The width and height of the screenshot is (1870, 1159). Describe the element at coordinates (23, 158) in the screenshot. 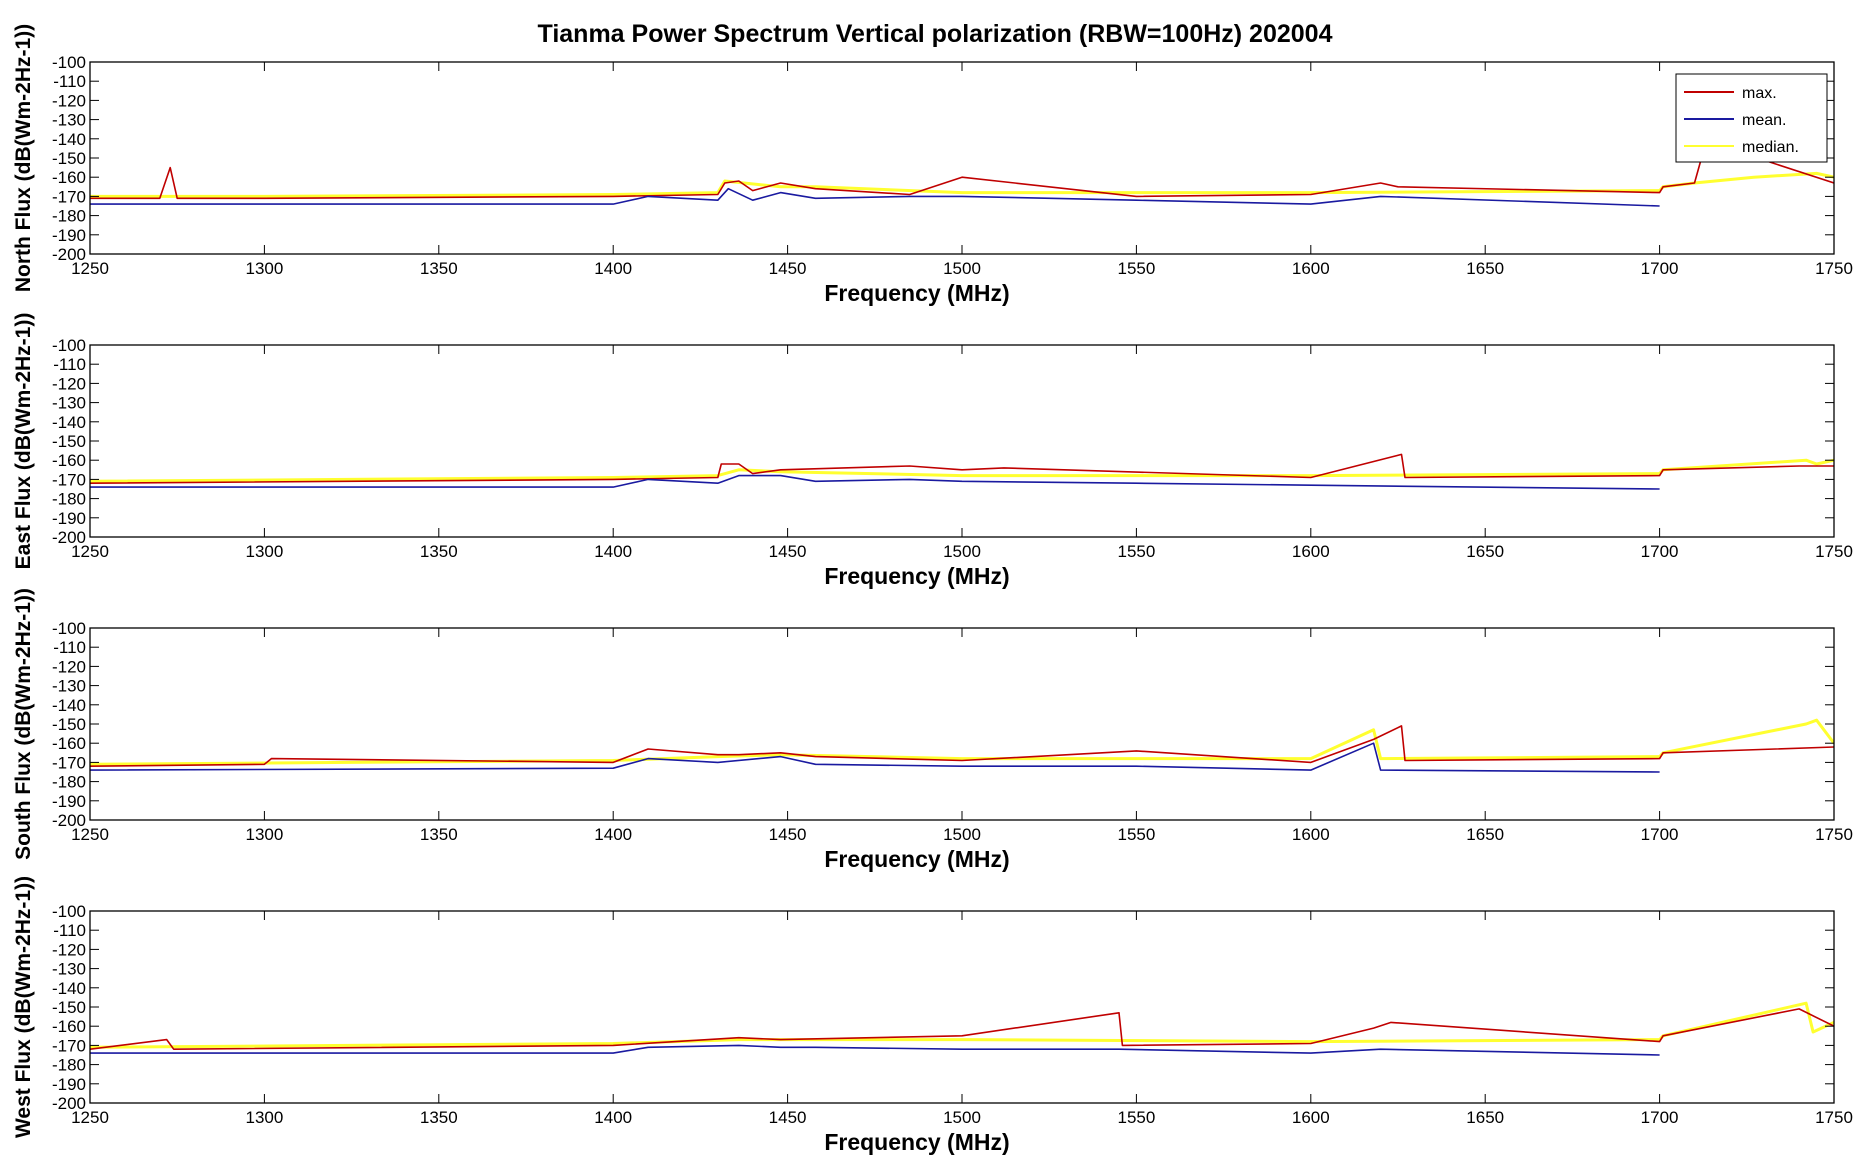

I see `y-axis-label: North Flux (dB(Wm-2Hz-1))` at that location.